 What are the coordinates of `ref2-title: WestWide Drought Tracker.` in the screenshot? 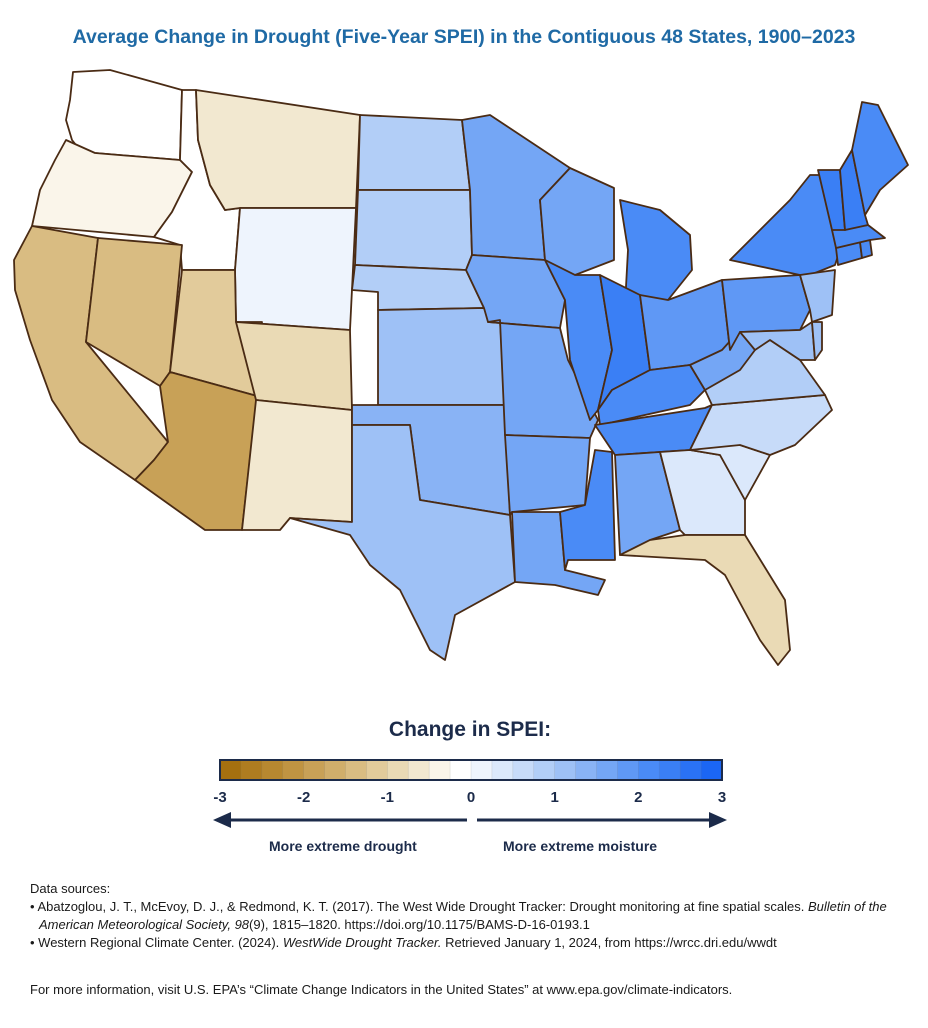 It's located at (362, 942).